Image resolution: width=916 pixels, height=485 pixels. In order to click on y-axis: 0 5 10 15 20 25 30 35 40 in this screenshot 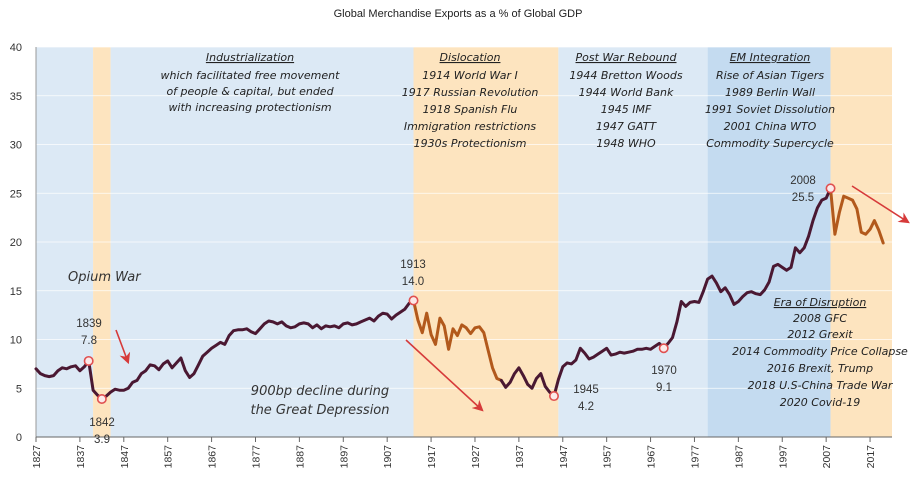, I will do `click(23, 243)`.